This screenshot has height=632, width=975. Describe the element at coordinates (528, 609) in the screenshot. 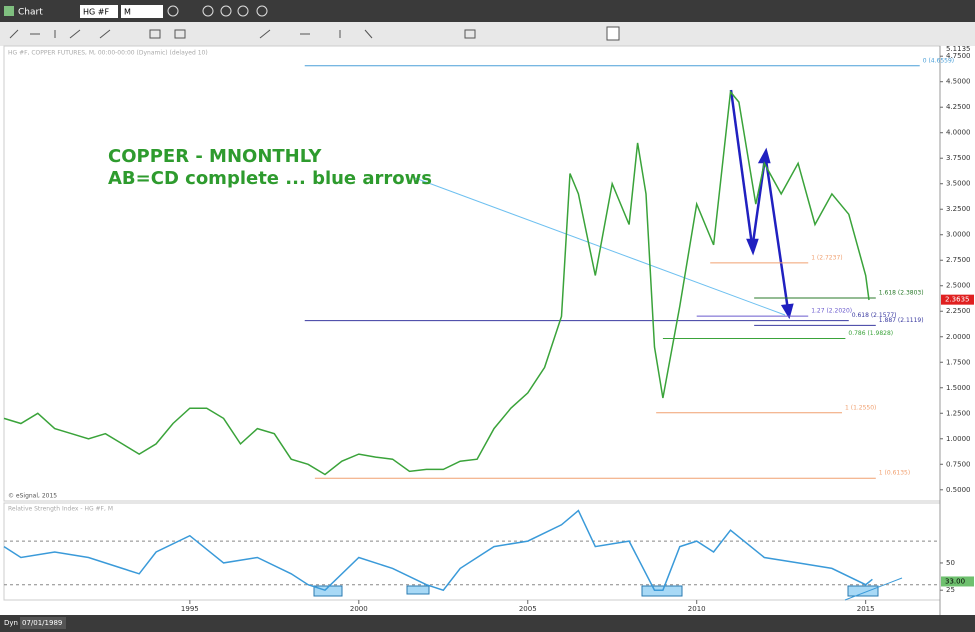

I see `x-tick-label: 2005` at that location.